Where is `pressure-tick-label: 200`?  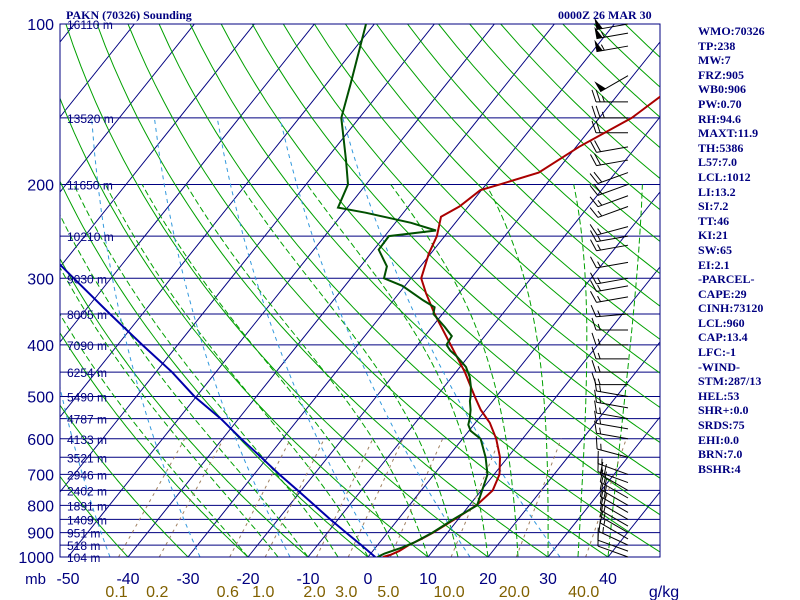
pressure-tick-label: 200 is located at coordinates (40, 185).